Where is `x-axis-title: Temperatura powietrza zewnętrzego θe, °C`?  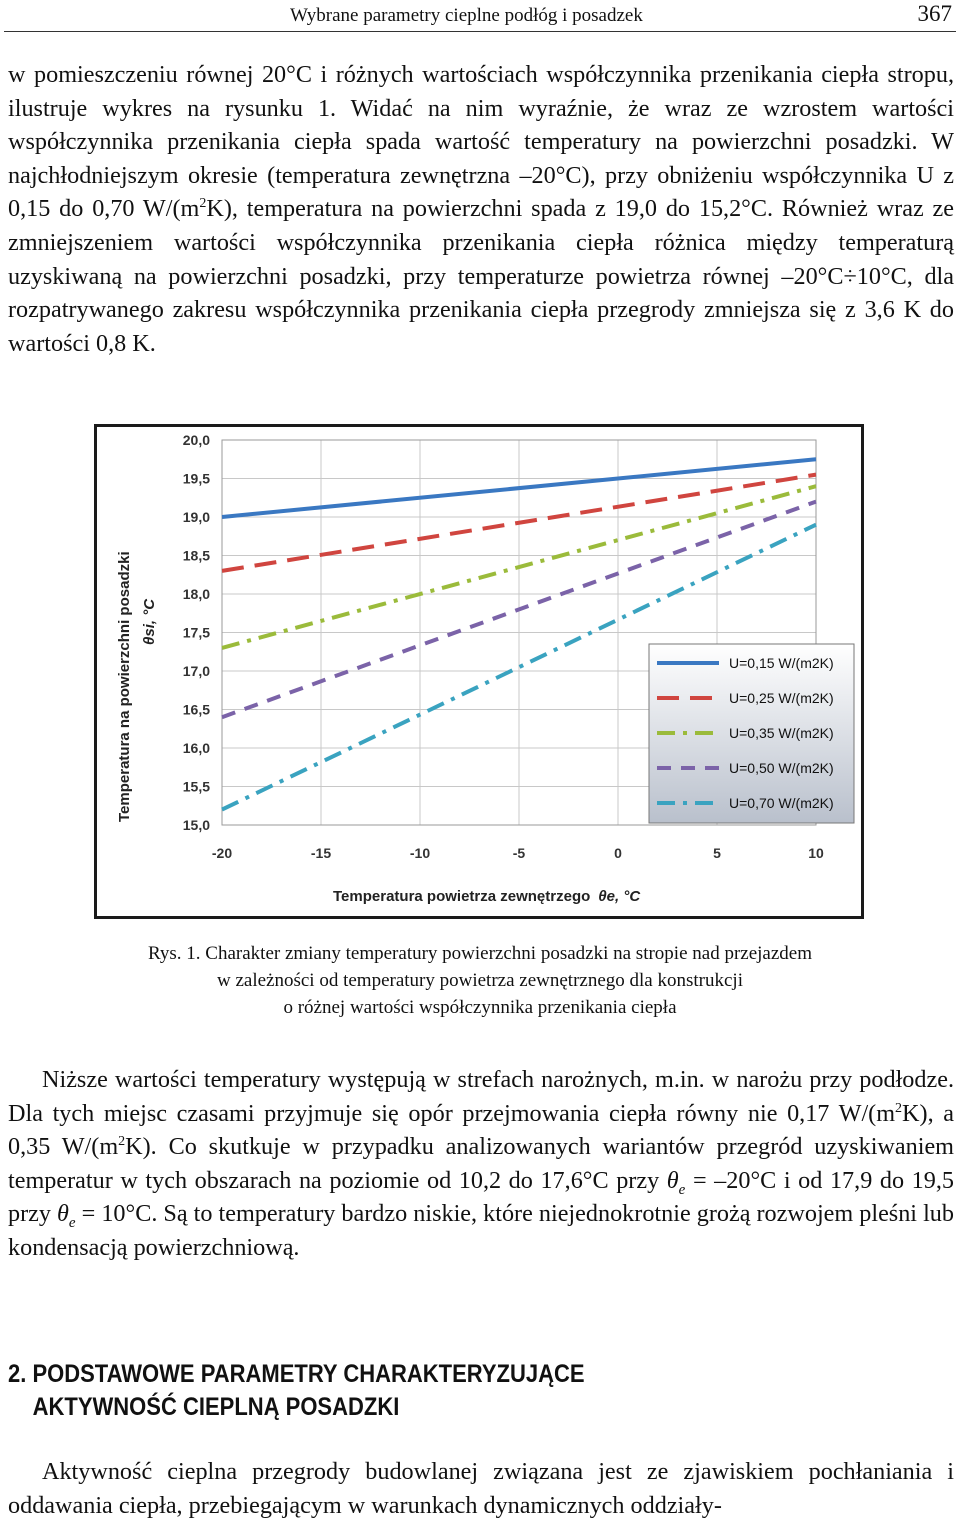 x-axis-title: Temperatura powietrza zewnętrzego θe, °C is located at coordinates (487, 896).